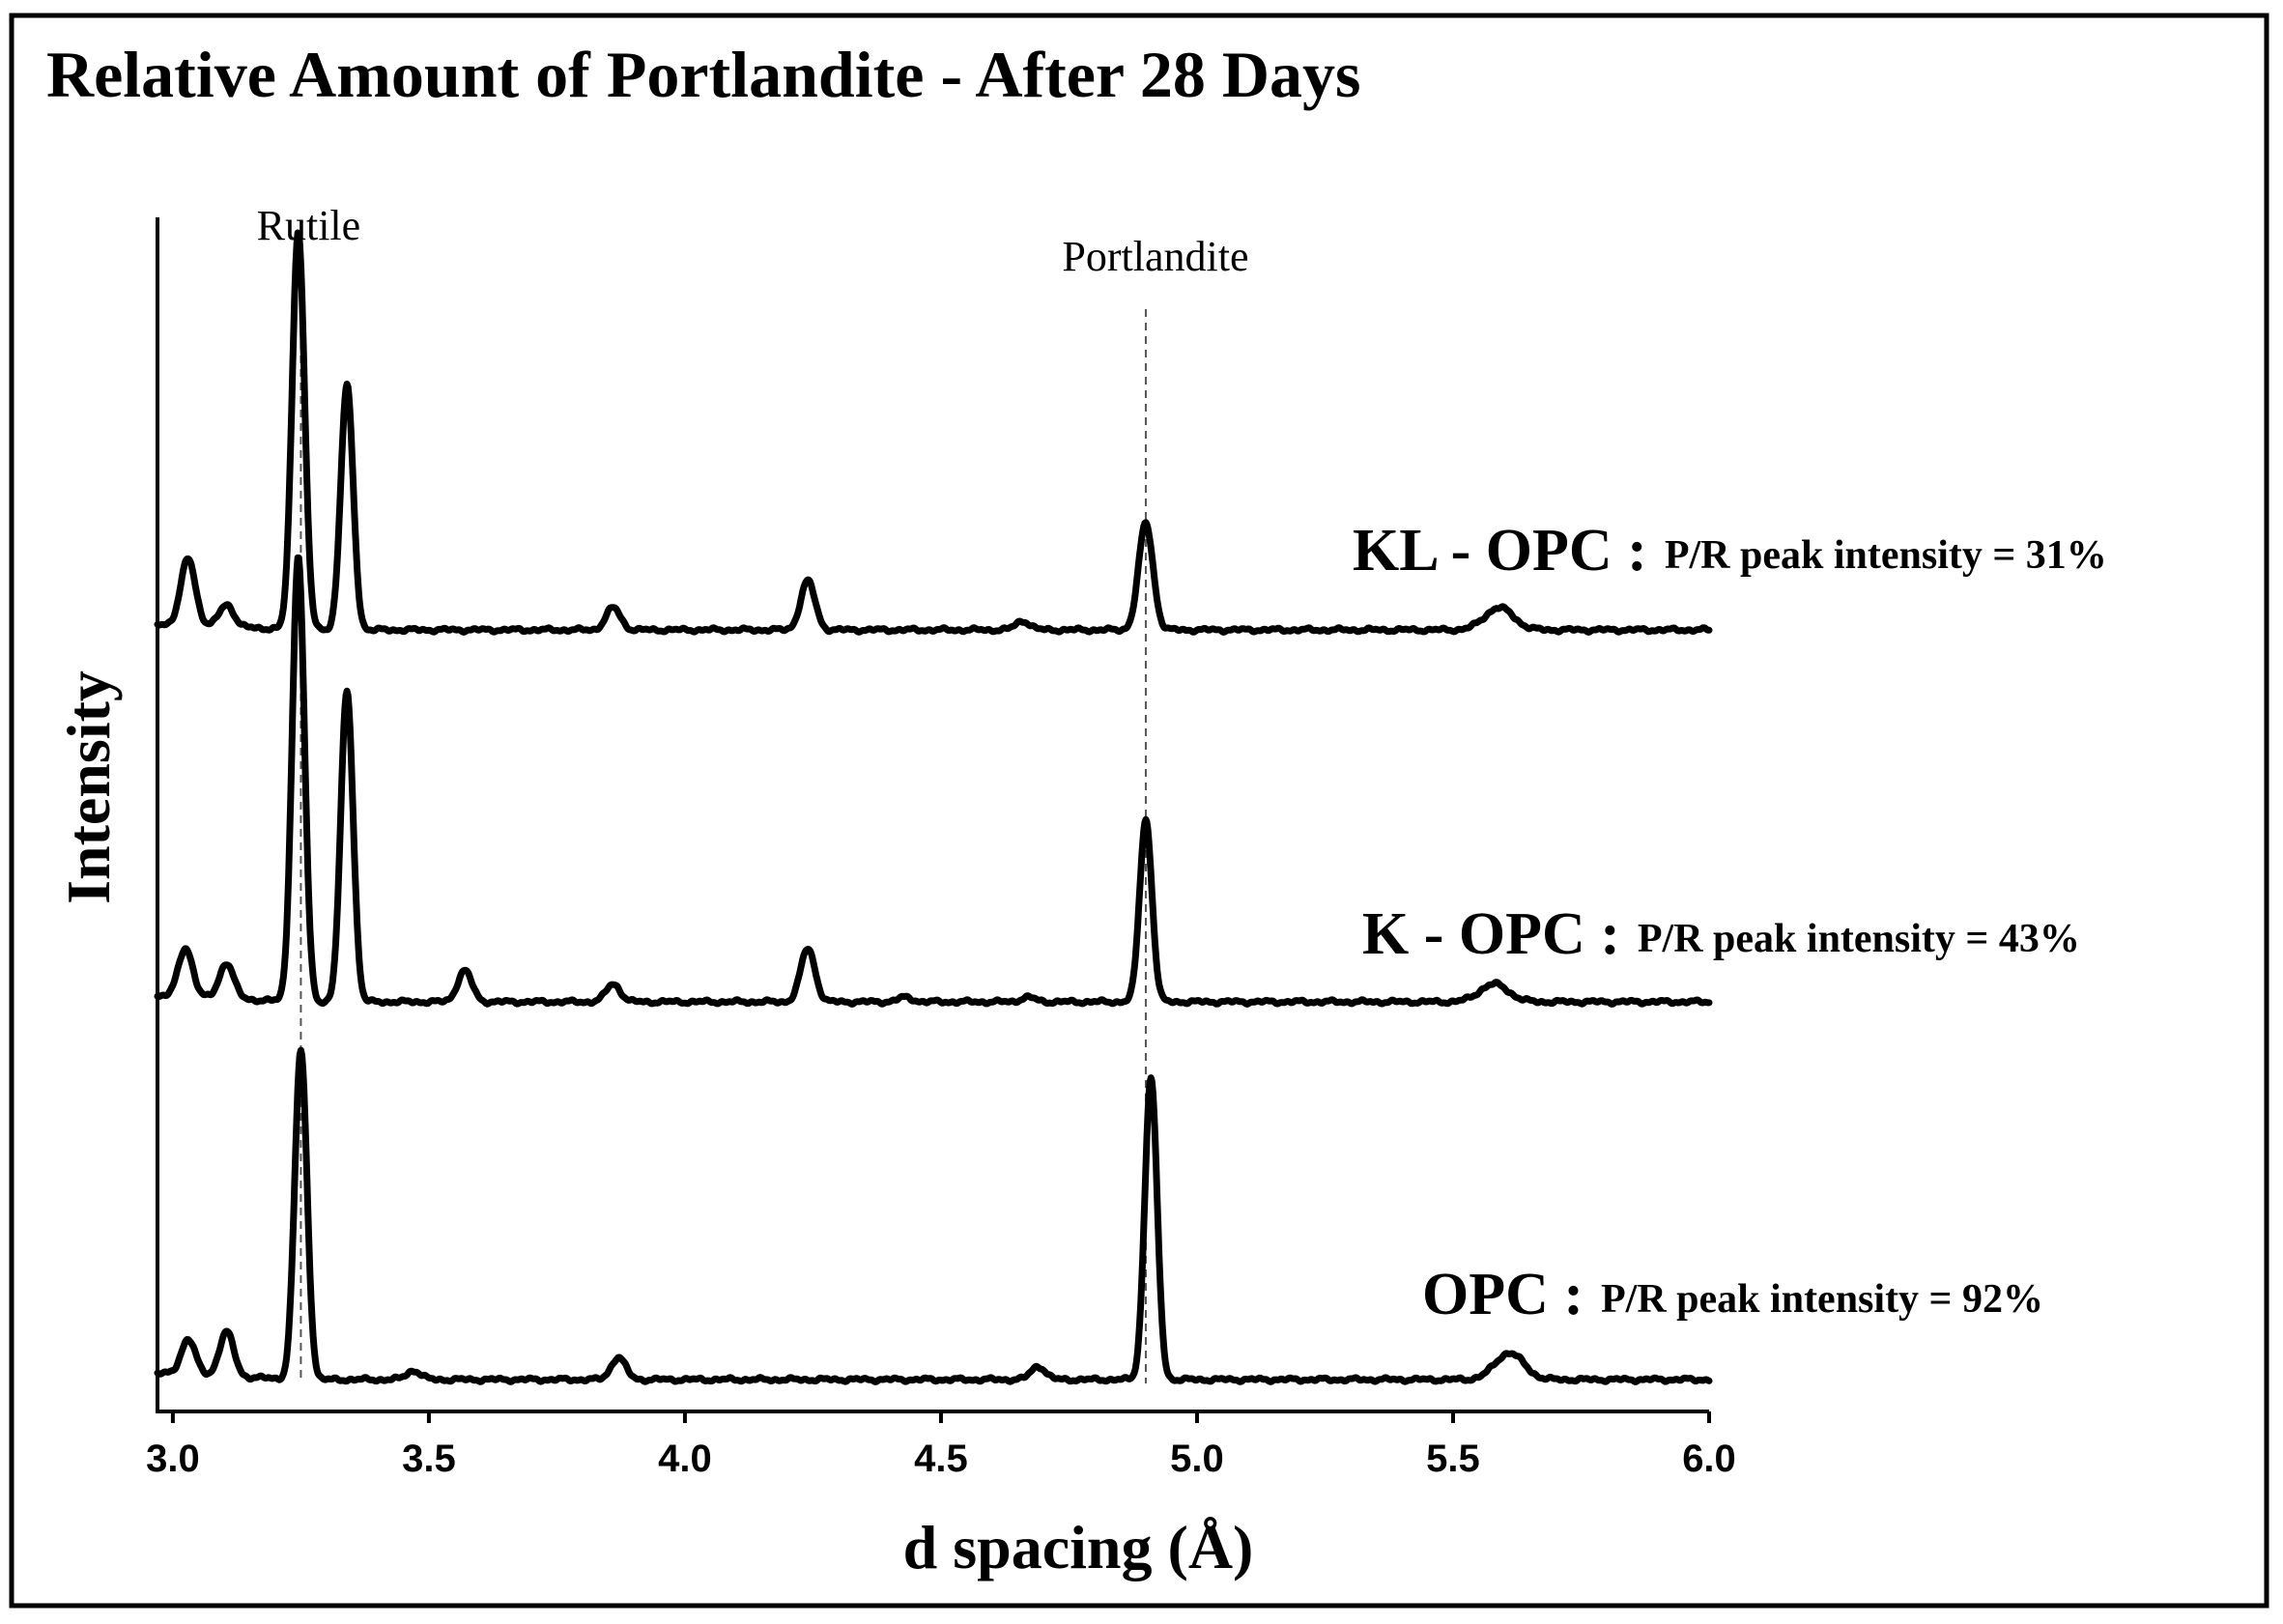 This screenshot has width=2283, height=1624. What do you see at coordinates (1155, 256) in the screenshot?
I see `reference-label-portlandite: Portlandite` at bounding box center [1155, 256].